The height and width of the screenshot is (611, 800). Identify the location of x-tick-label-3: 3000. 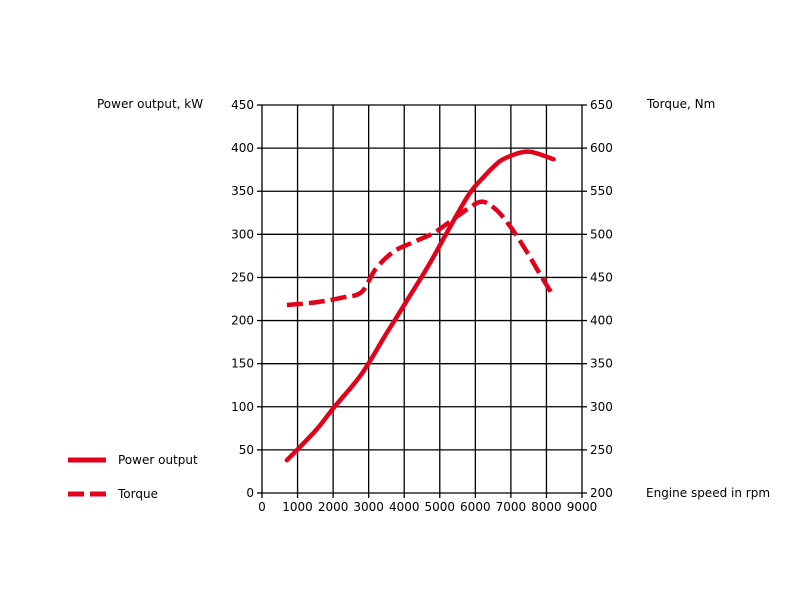
(368, 507).